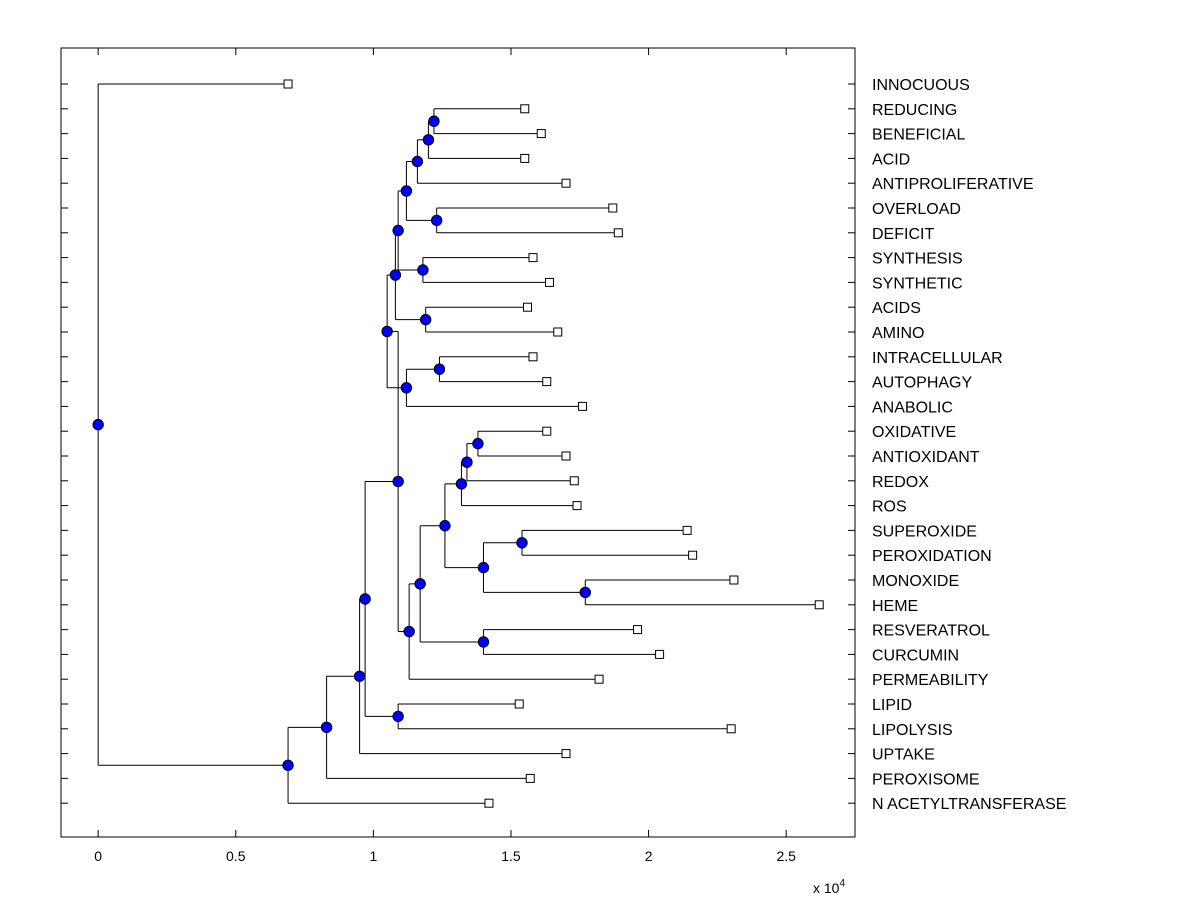 The height and width of the screenshot is (900, 1200). I want to click on leaf-label: HEME, so click(895, 606).